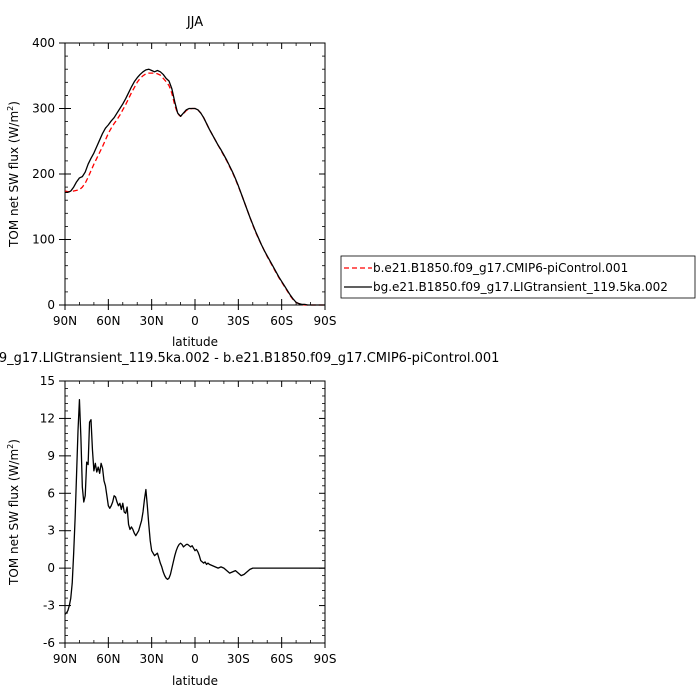 The height and width of the screenshot is (700, 700). Describe the element at coordinates (47, 418) in the screenshot. I see `y-tick-label: 12` at that location.